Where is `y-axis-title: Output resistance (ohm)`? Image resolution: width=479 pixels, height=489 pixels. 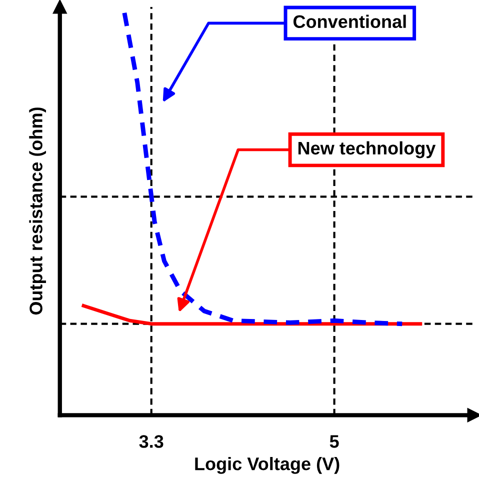
y-axis-title: Output resistance (ohm) is located at coordinates (37, 211).